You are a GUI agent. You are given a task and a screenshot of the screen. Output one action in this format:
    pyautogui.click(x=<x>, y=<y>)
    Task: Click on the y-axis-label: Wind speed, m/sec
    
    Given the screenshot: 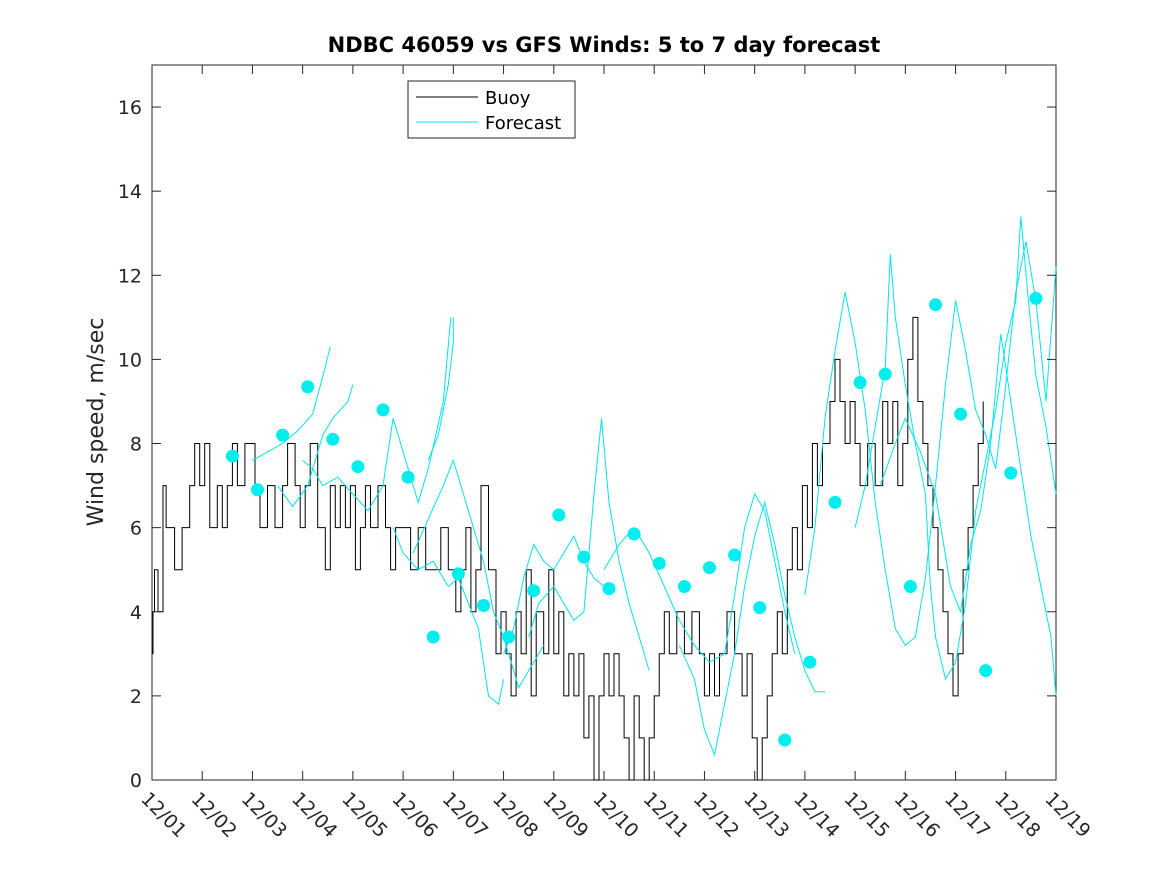 What is the action you would take?
    pyautogui.click(x=96, y=422)
    